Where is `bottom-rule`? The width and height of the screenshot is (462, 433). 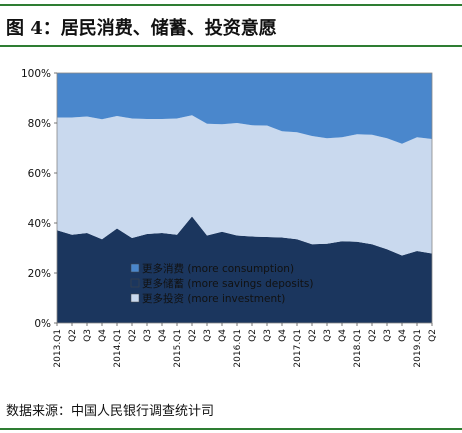 bottom-rule is located at coordinates (231, 429).